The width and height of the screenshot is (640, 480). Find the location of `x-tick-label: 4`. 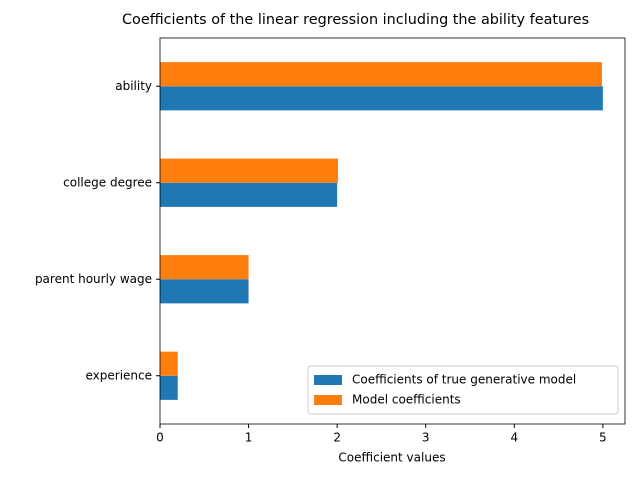

x-tick-label: 4 is located at coordinates (514, 438).